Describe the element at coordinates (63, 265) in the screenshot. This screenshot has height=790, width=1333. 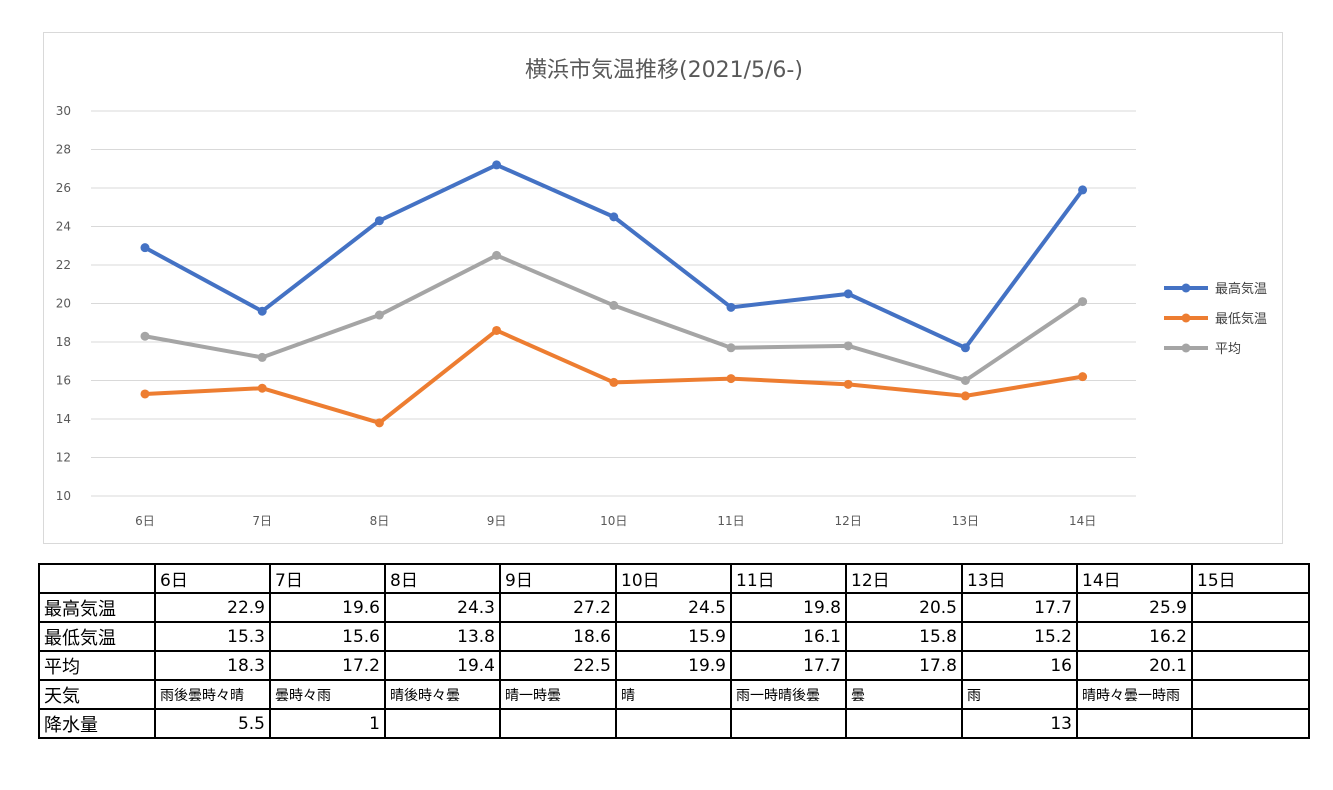
I see `y-tick-label: 22` at that location.